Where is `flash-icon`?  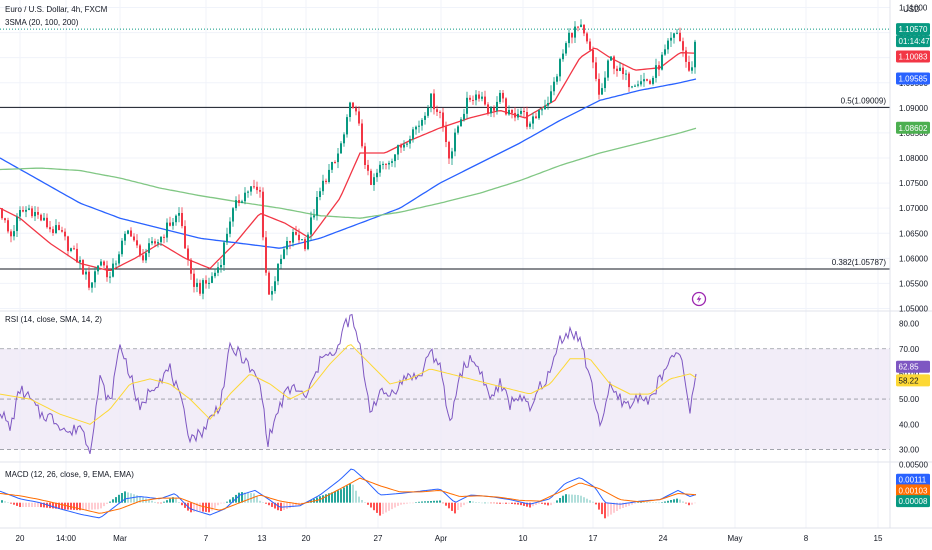
flash-icon is located at coordinates (699, 299).